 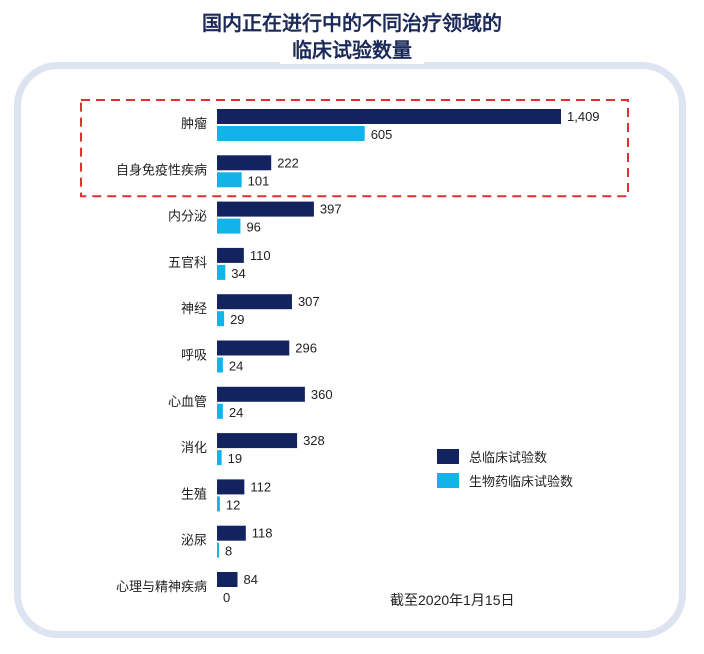 I want to click on category-label: 泌尿, so click(x=194, y=541).